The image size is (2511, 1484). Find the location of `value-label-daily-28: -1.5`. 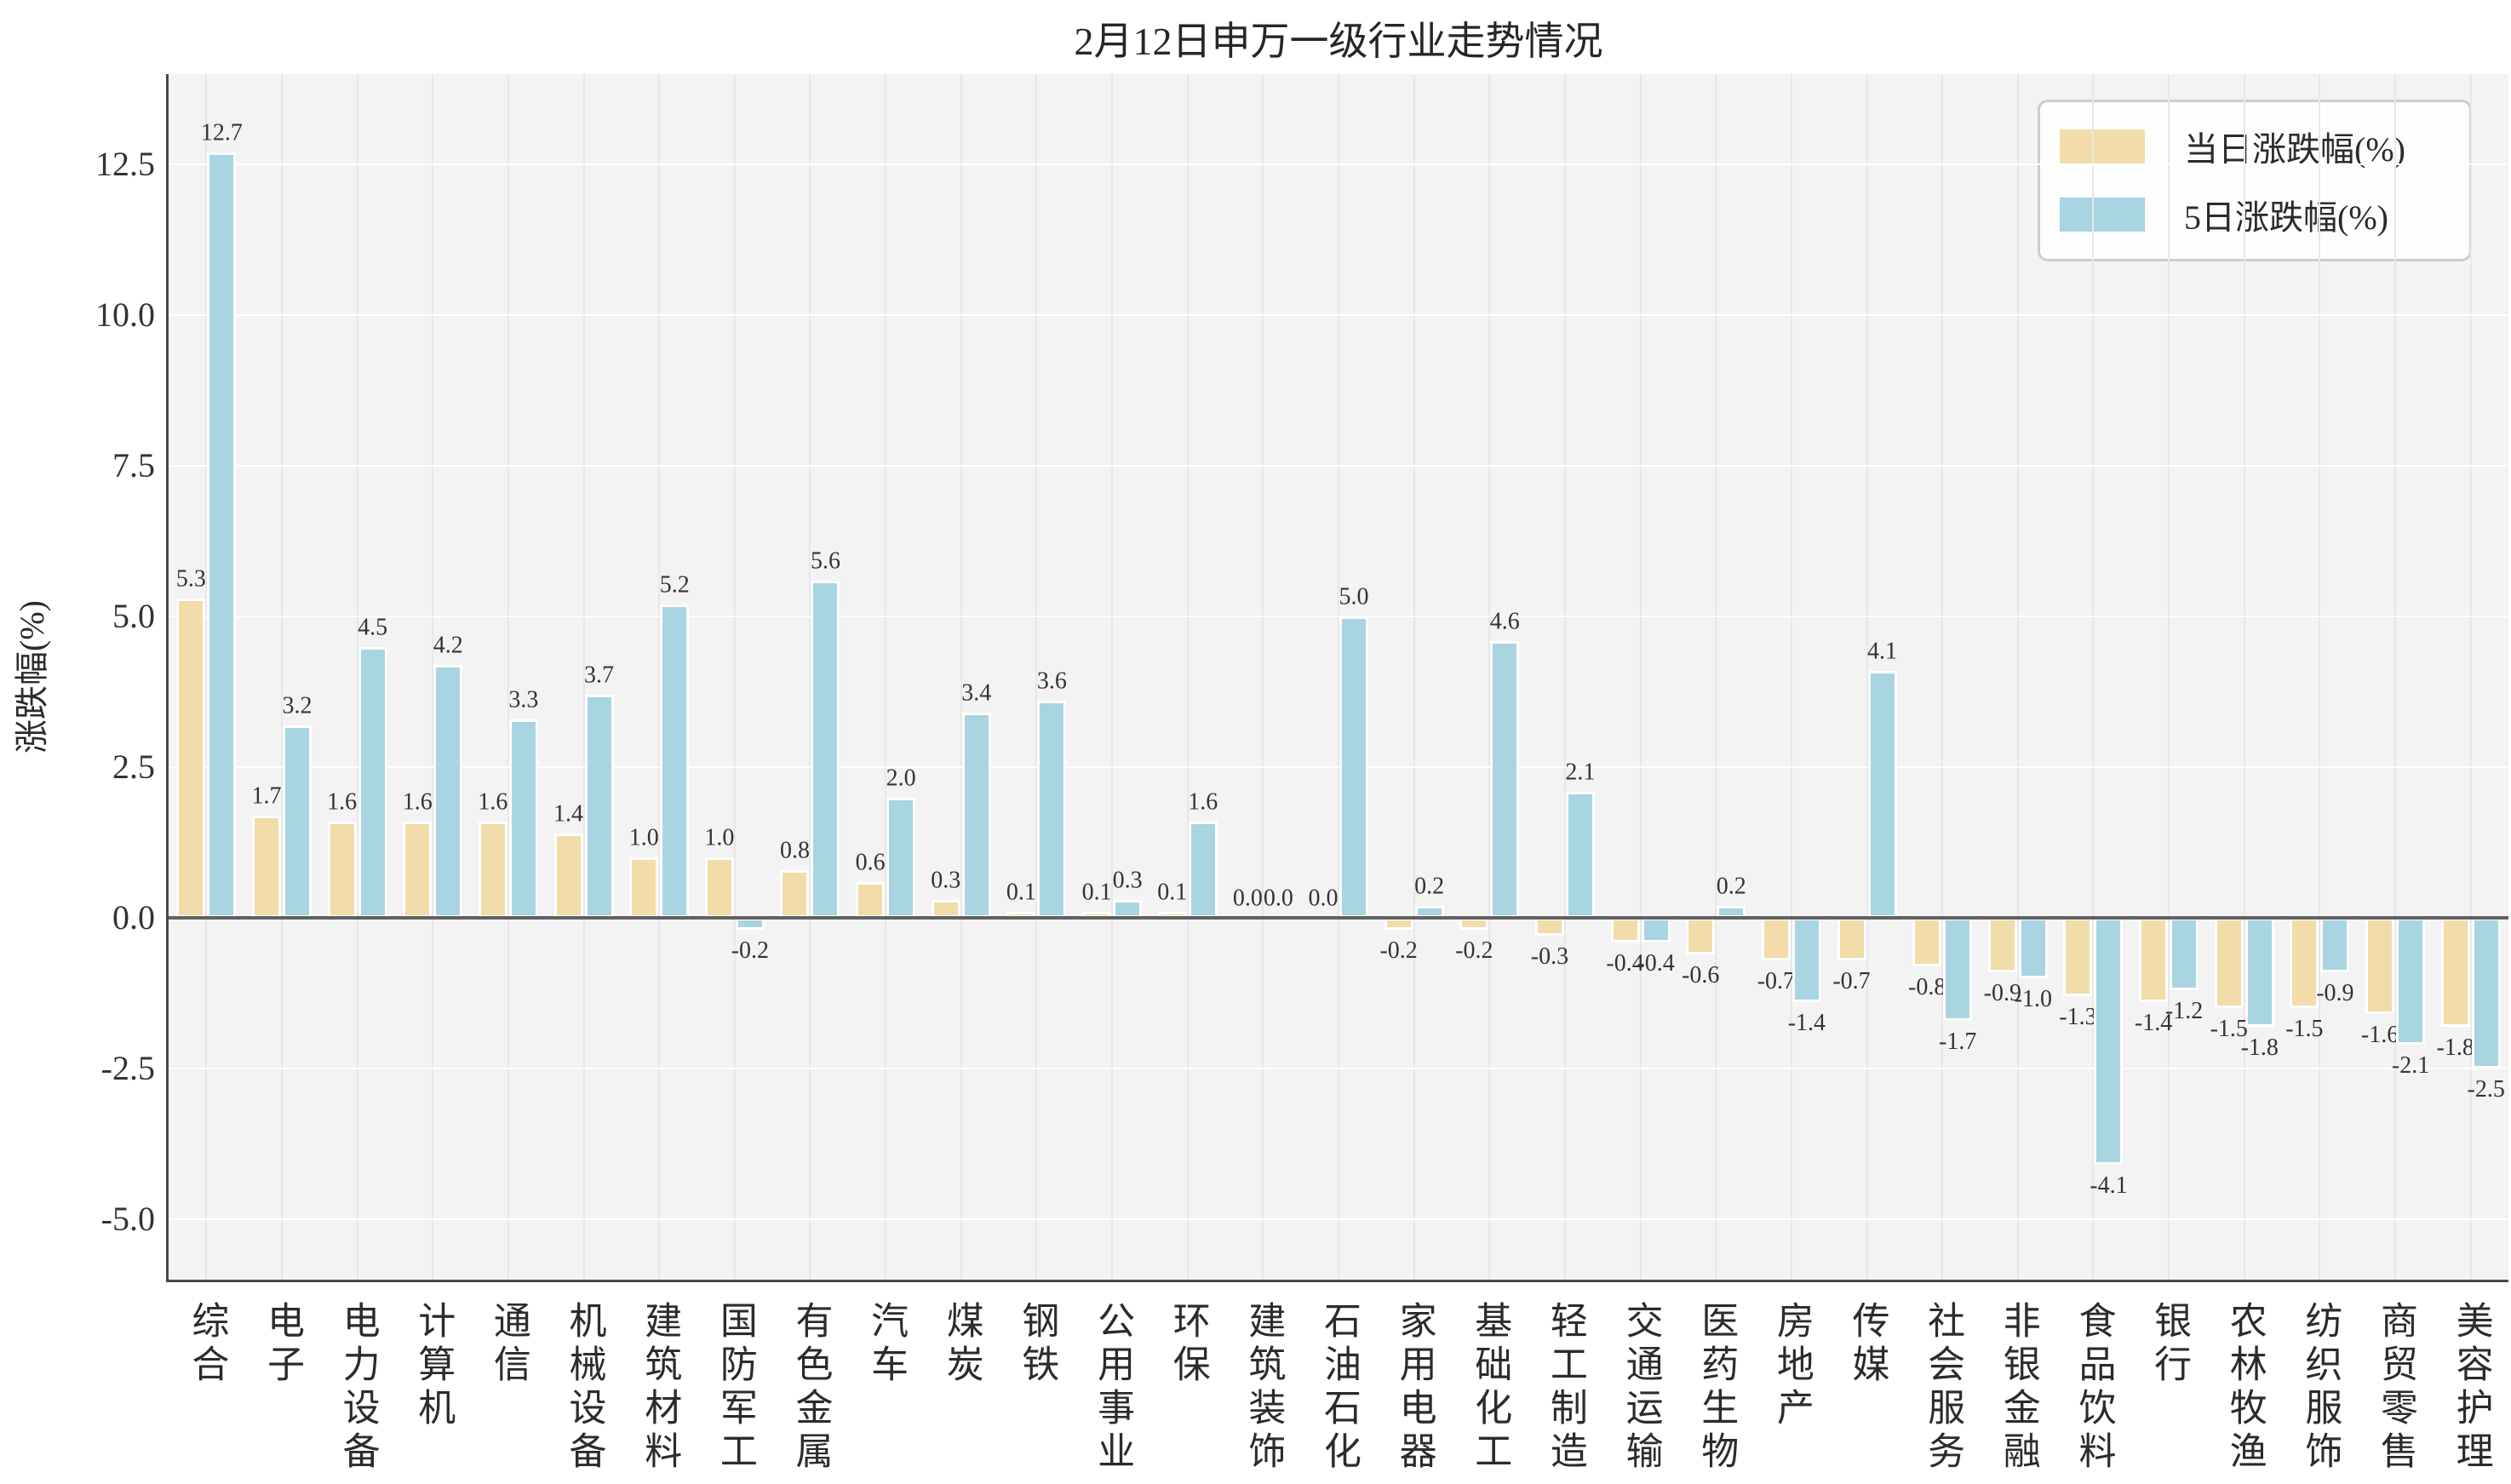

value-label-daily-28: -1.5 is located at coordinates (2304, 1030).